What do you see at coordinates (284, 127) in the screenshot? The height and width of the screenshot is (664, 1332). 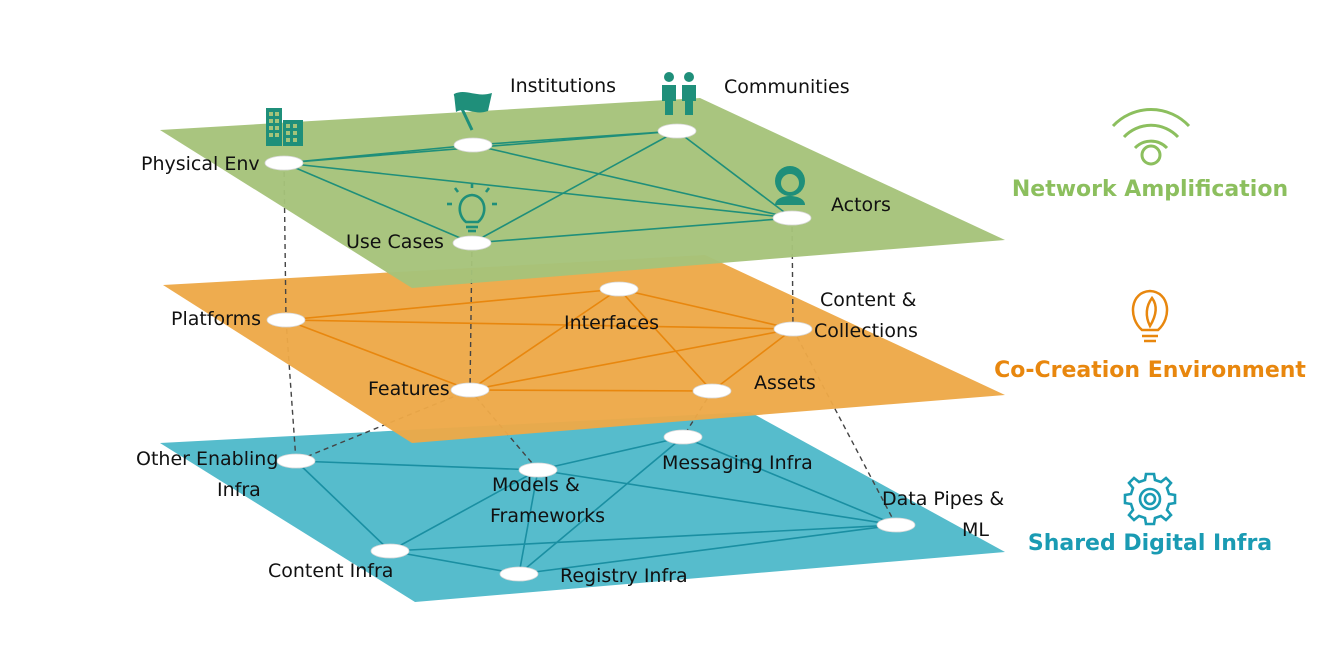 I see `building-icon` at bounding box center [284, 127].